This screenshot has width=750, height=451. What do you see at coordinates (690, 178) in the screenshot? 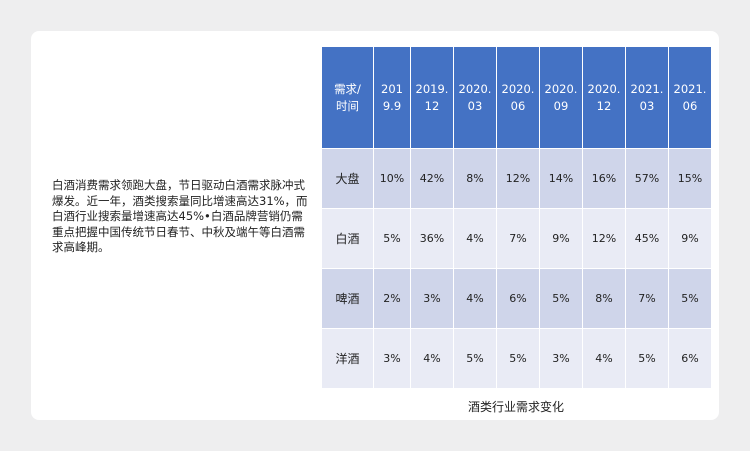
I see `table-cell: 15%` at bounding box center [690, 178].